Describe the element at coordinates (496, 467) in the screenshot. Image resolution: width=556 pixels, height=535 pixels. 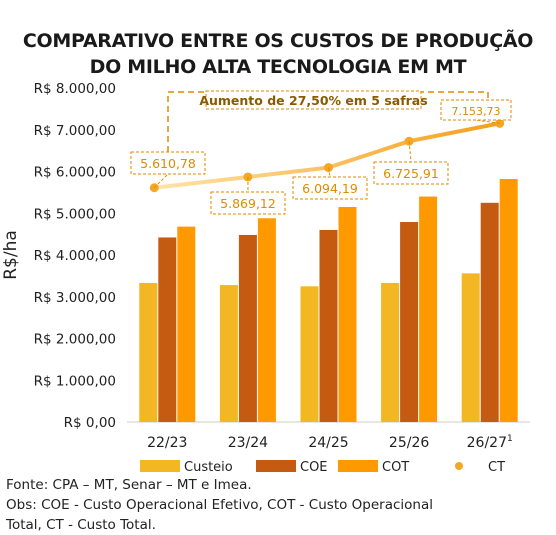
I see `legend-label-ct: CT` at that location.